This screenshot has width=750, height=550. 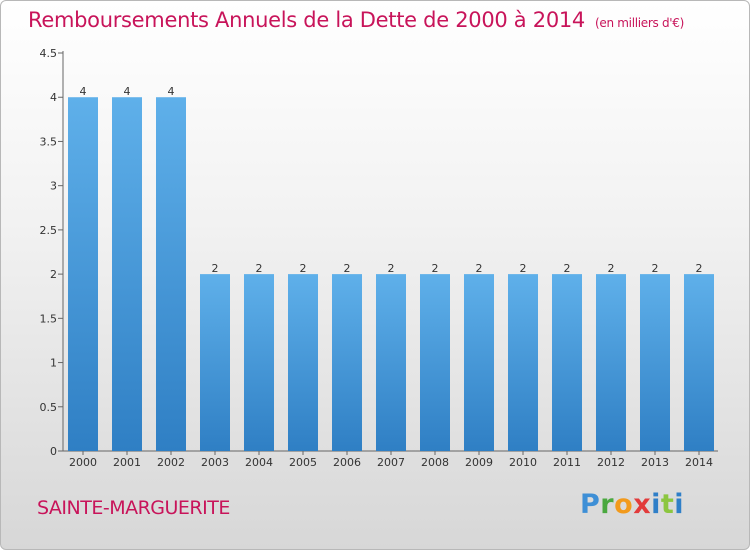 What do you see at coordinates (567, 462) in the screenshot?
I see `x-tick-label: 2011` at bounding box center [567, 462].